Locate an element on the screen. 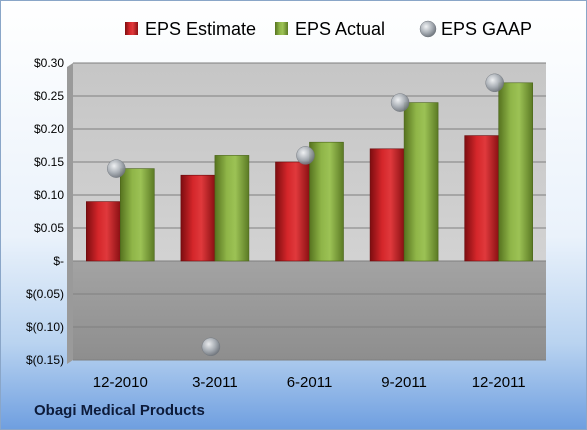  x-category-label: 12-2011 is located at coordinates (499, 382).